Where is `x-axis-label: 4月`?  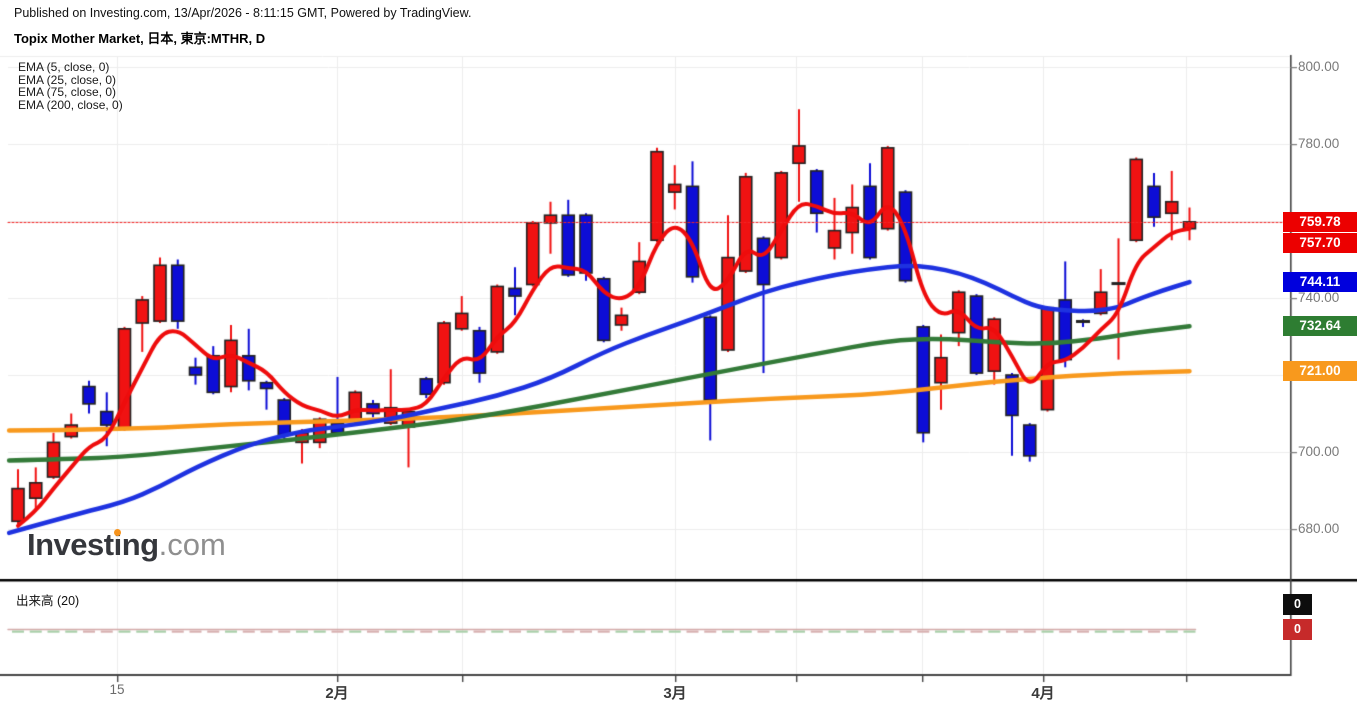
x-axis-label: 4月 is located at coordinates (1043, 693).